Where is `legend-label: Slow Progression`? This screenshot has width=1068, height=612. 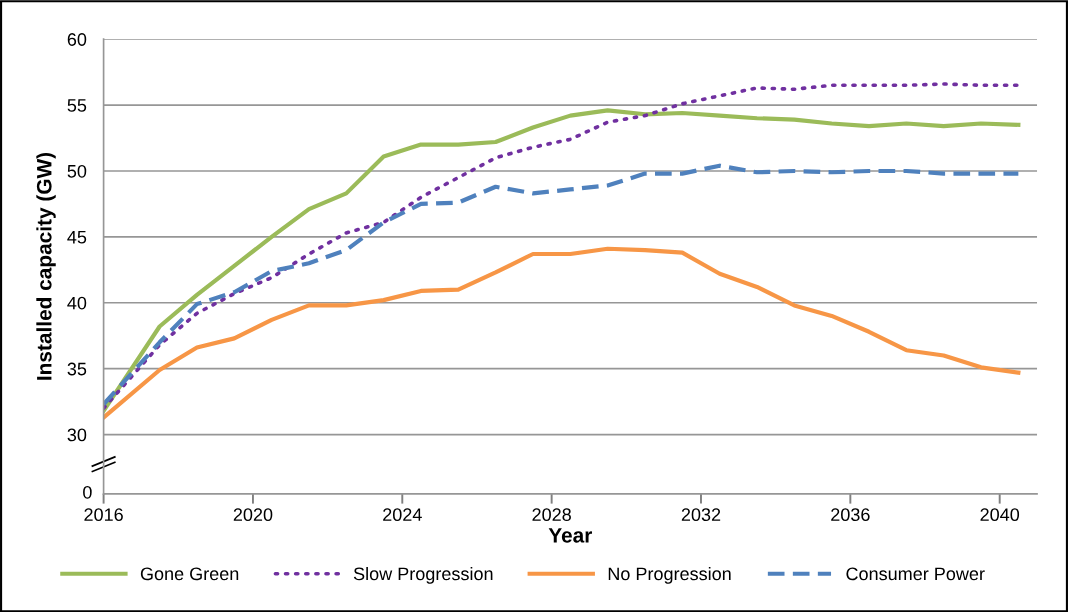
legend-label: Slow Progression is located at coordinates (423, 575).